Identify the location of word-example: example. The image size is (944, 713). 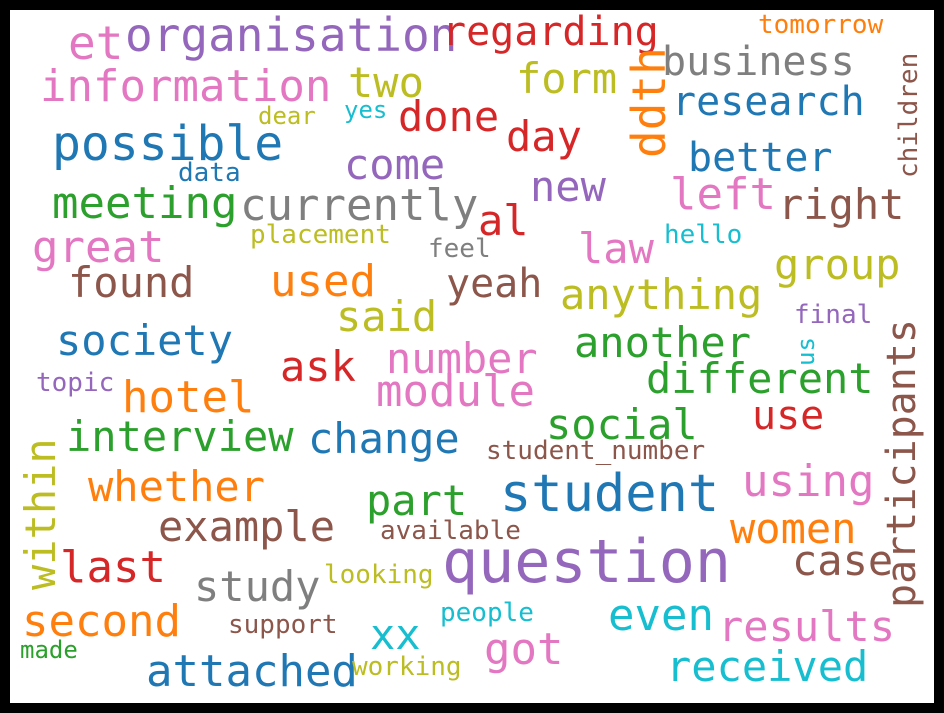
(247, 526).